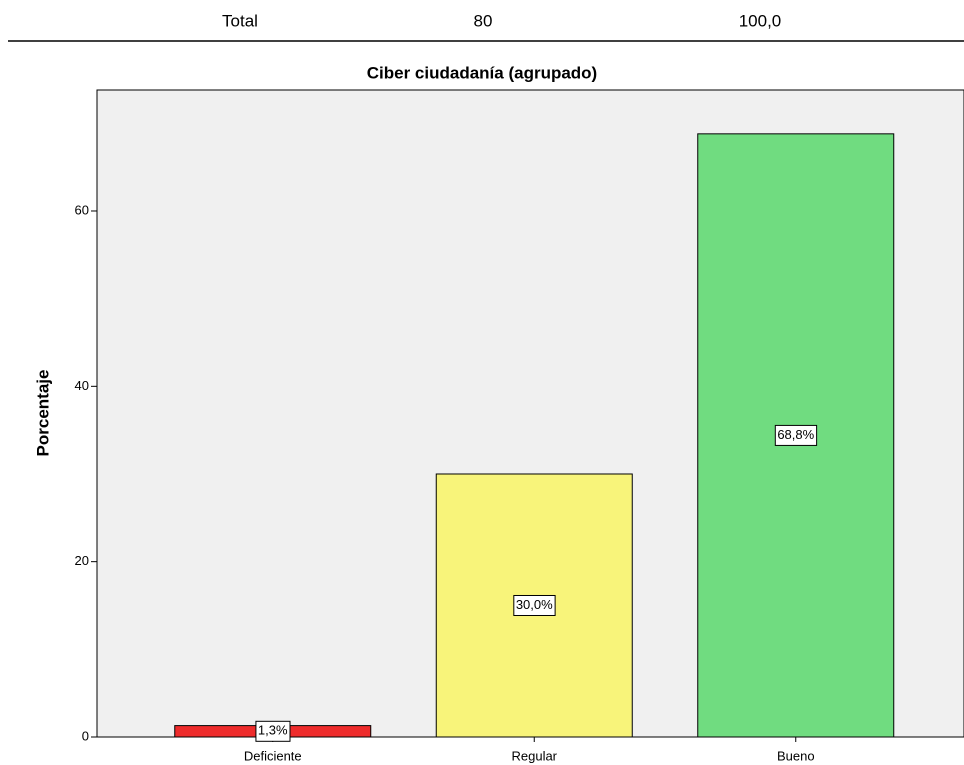  I want to click on y-tick-label: 40, so click(82, 385).